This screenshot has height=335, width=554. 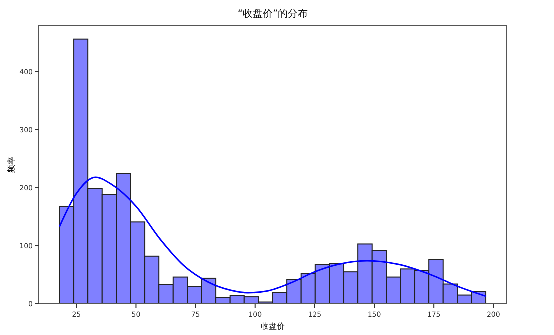 What do you see at coordinates (11, 165) in the screenshot?
I see `y-axis-title: 频率` at bounding box center [11, 165].